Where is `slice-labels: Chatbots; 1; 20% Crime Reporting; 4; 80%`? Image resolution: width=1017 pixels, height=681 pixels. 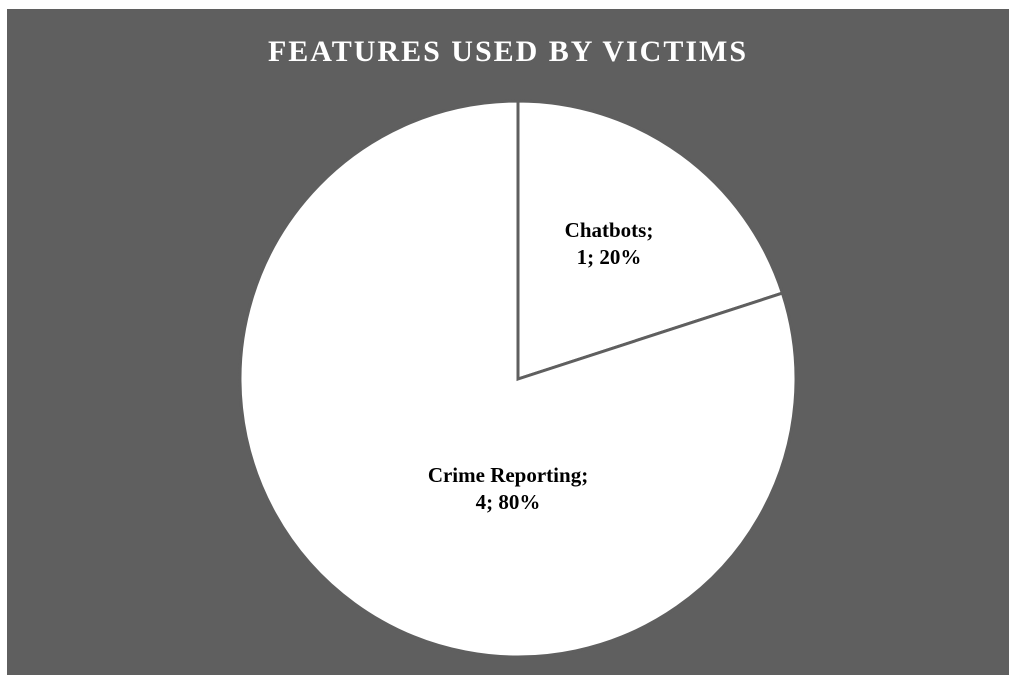
slice-labels: Chatbots; 1; 20% Crime Reporting; 4; 80% is located at coordinates (541, 366).